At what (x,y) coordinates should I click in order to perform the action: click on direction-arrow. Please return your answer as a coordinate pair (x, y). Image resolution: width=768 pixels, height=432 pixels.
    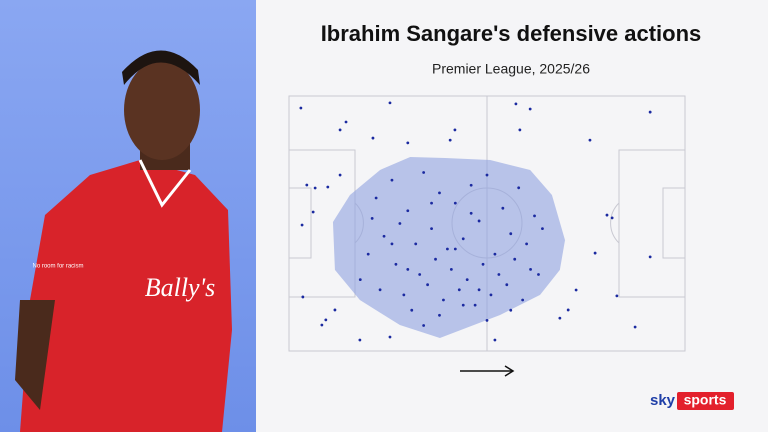
    Looking at the image, I should click on (487, 371).